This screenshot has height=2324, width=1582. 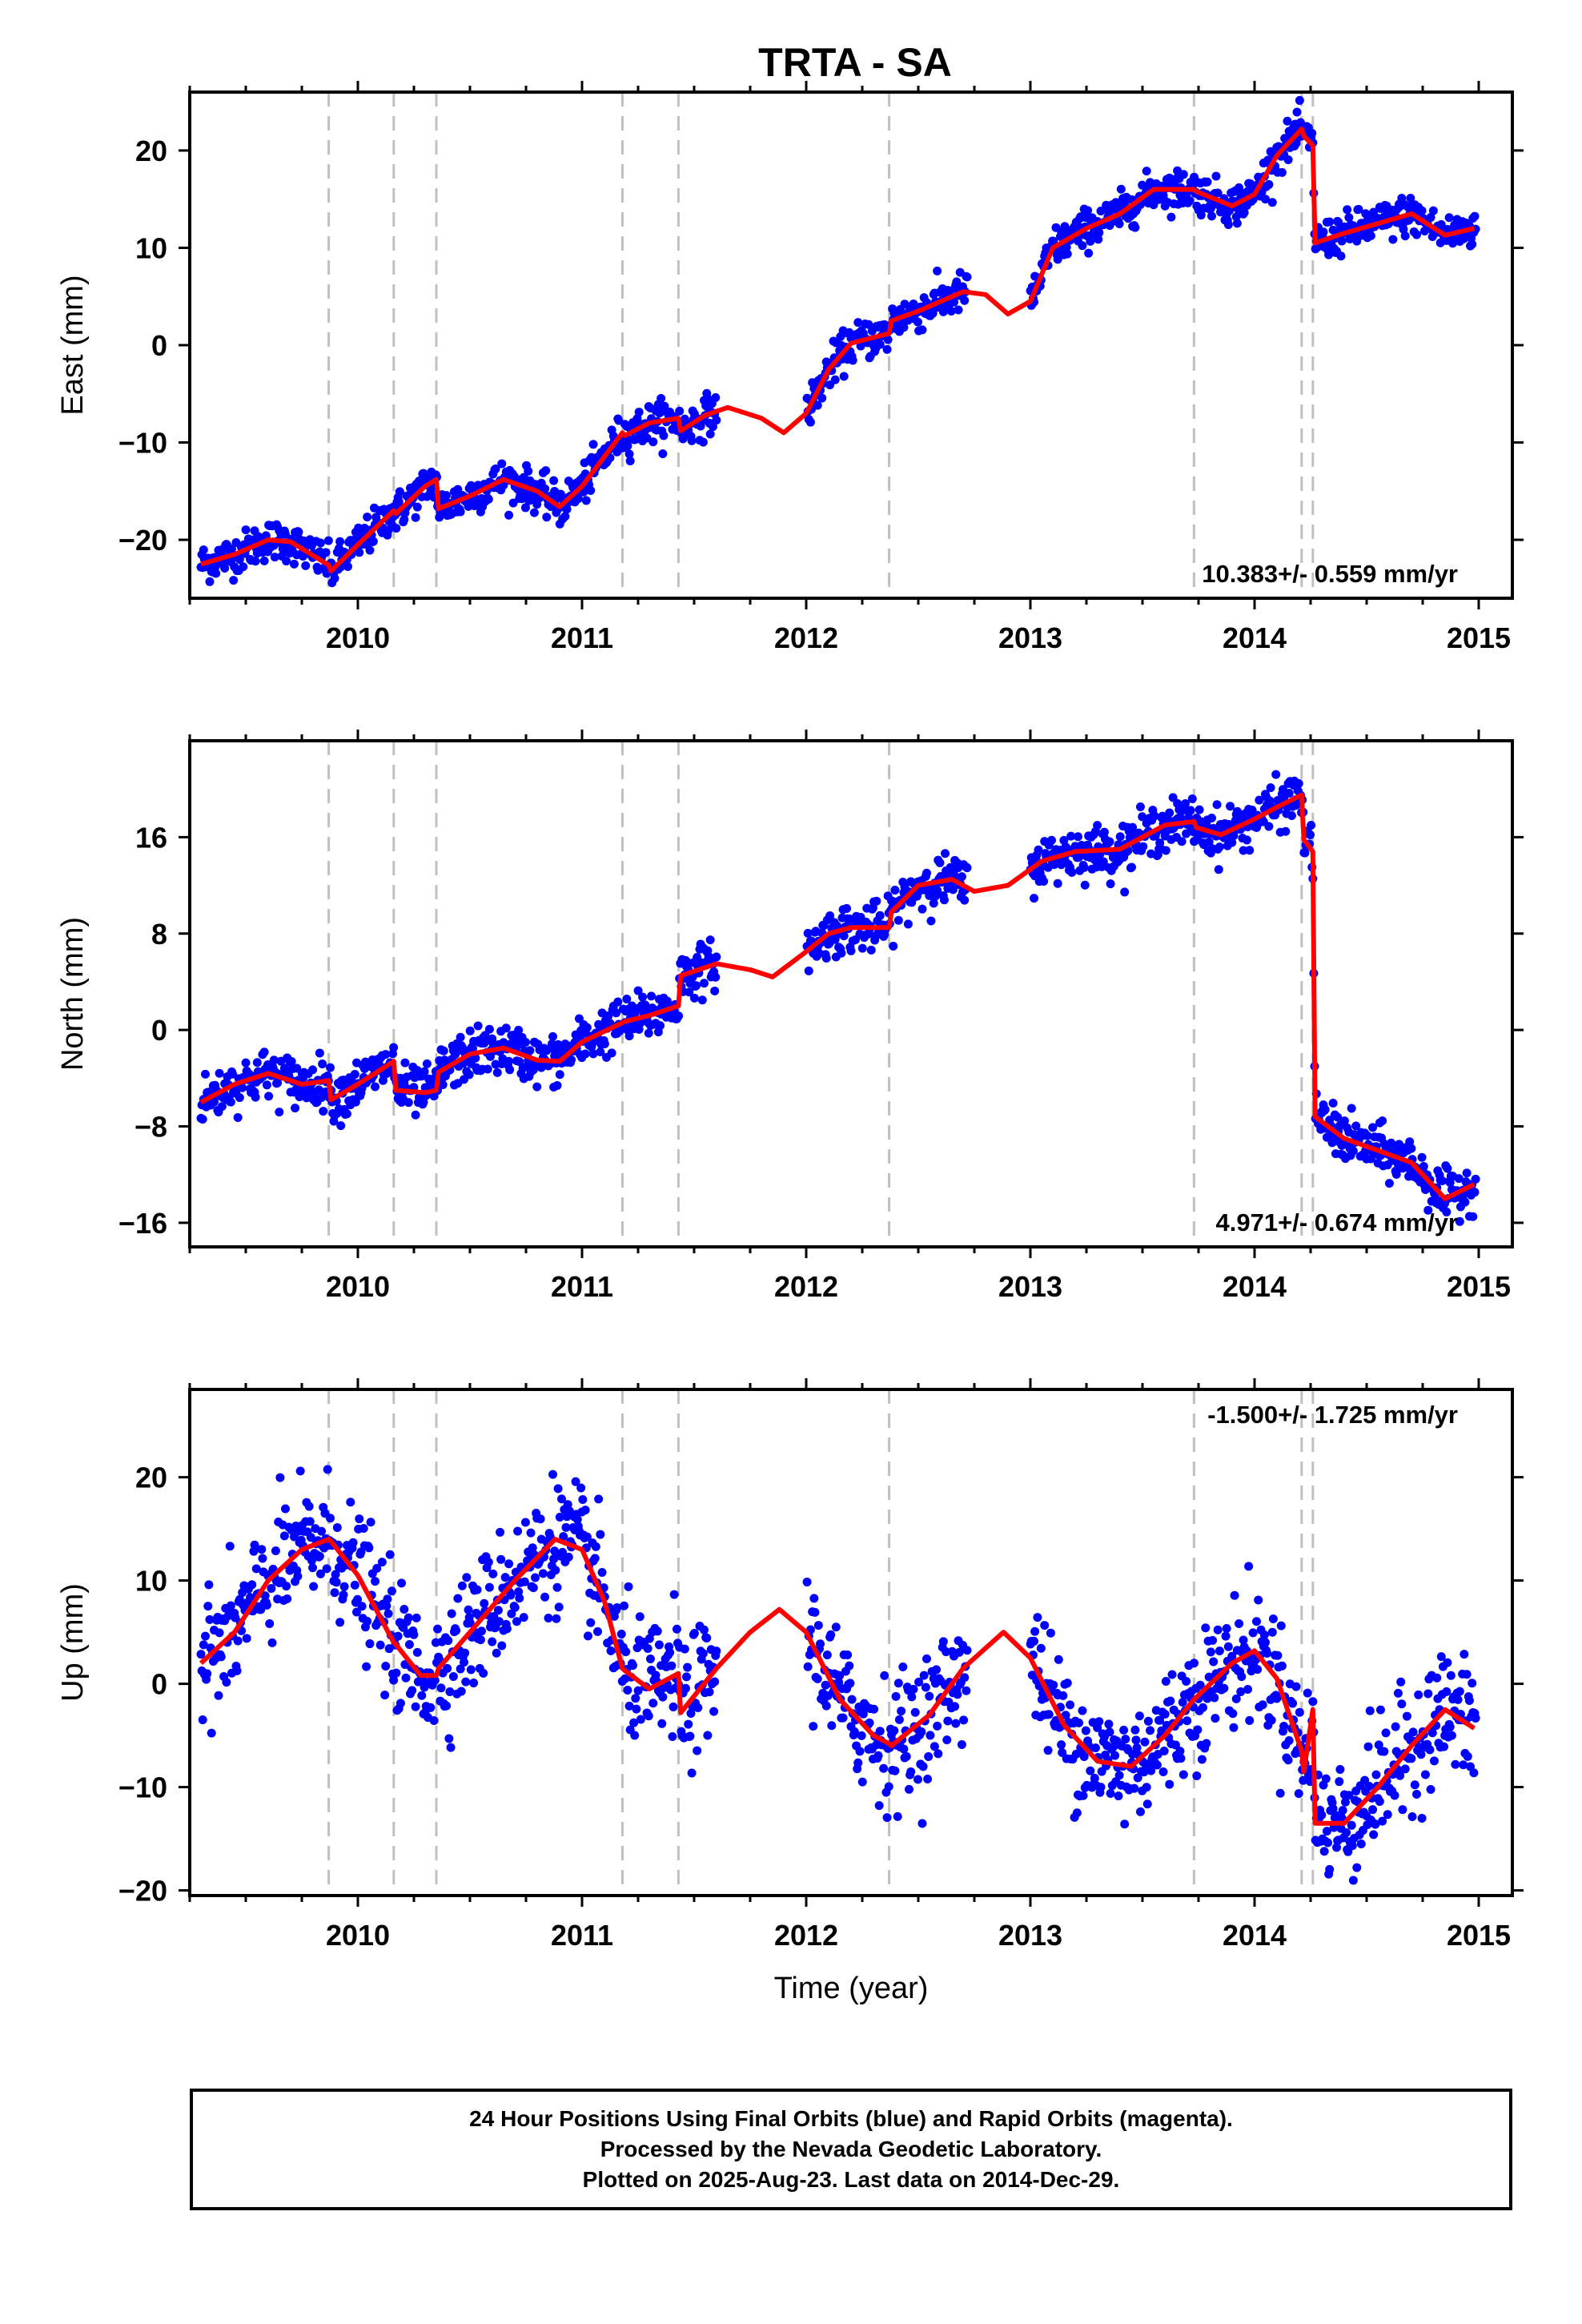 What do you see at coordinates (159, 934) in the screenshot?
I see `y-tick-label: 8` at bounding box center [159, 934].